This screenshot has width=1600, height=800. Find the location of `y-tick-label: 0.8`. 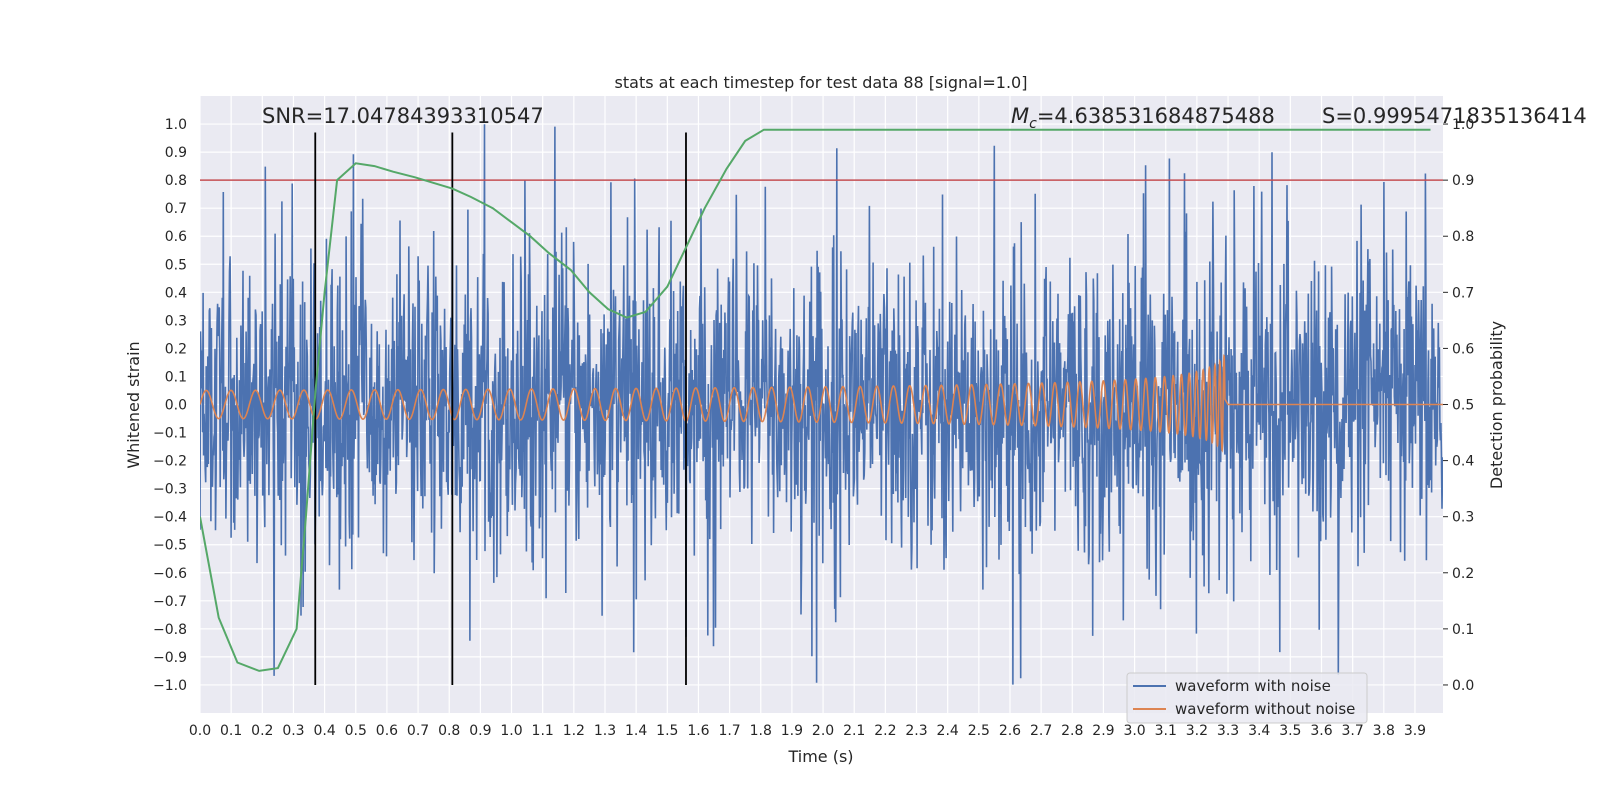

y-tick-label: 0.8 is located at coordinates (176, 181).